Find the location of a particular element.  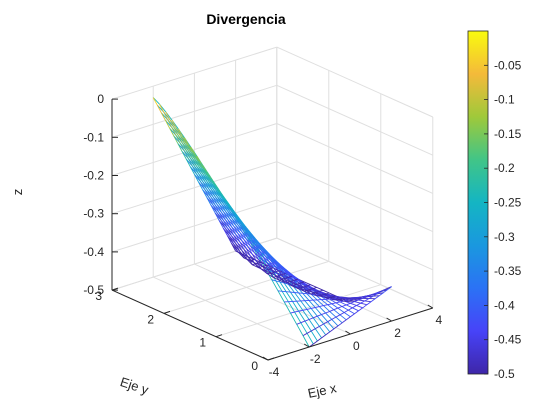

z-tick-label: -0.5 is located at coordinates (93, 290).